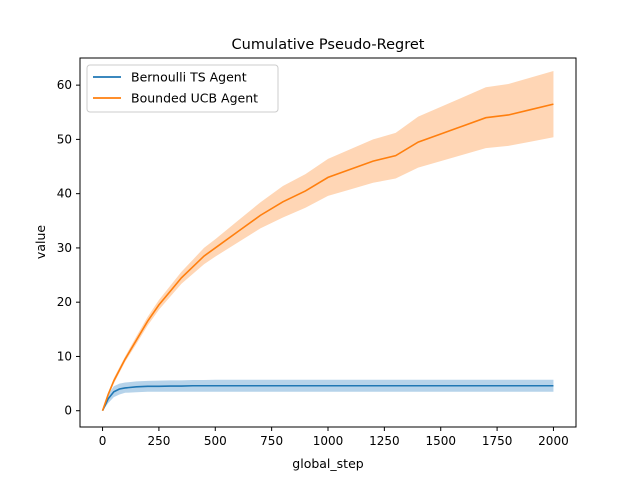 The height and width of the screenshot is (480, 640). What do you see at coordinates (64, 194) in the screenshot?
I see `y-tick-label: 40` at bounding box center [64, 194].